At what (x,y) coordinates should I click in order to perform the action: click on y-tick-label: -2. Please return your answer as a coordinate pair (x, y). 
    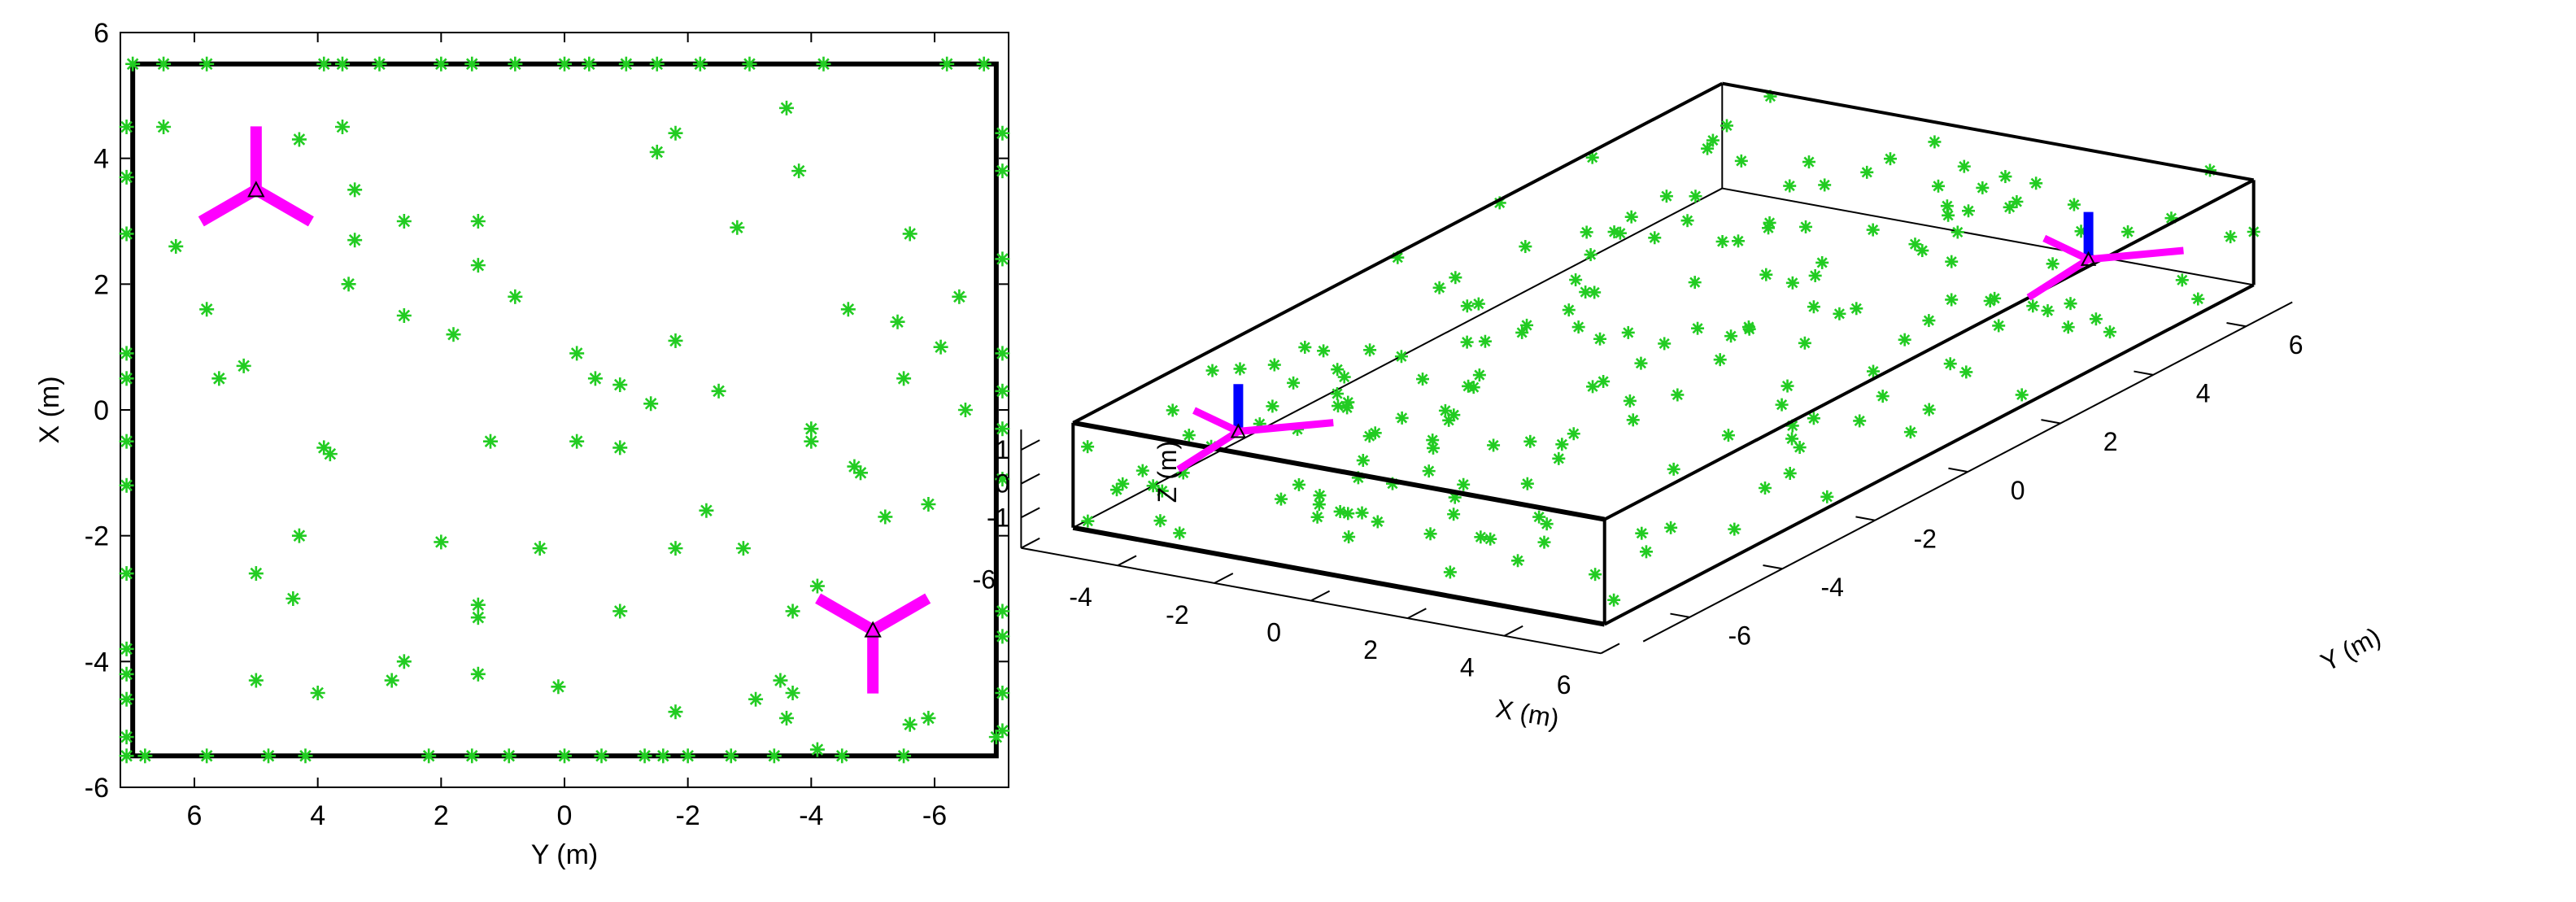
    Looking at the image, I should click on (97, 536).